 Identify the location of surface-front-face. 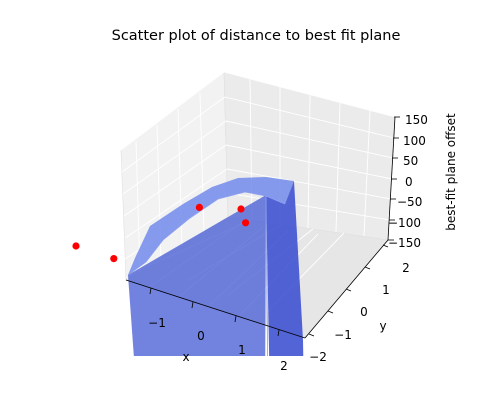
(197, 275).